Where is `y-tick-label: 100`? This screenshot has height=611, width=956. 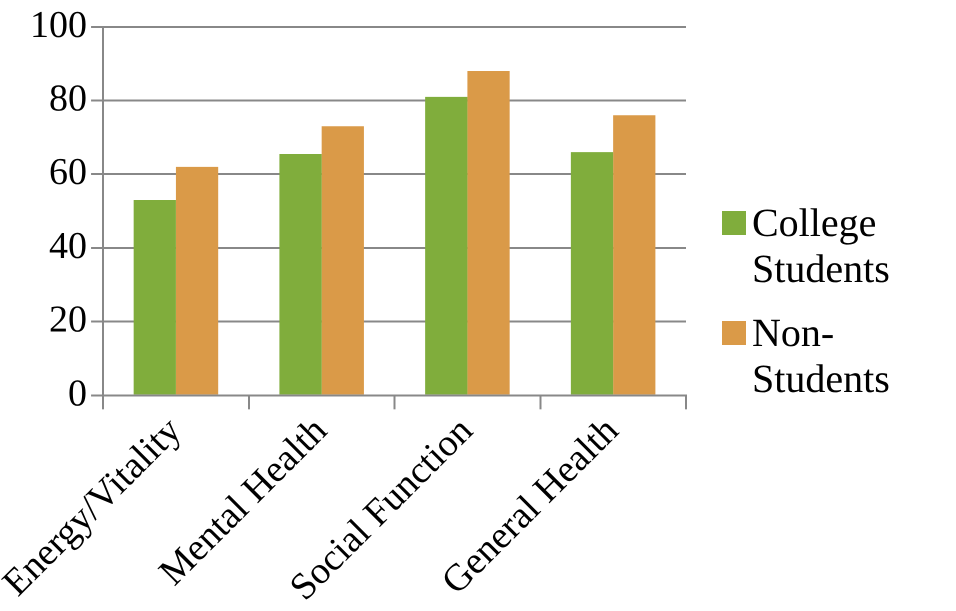
y-tick-label: 100 is located at coordinates (59, 25).